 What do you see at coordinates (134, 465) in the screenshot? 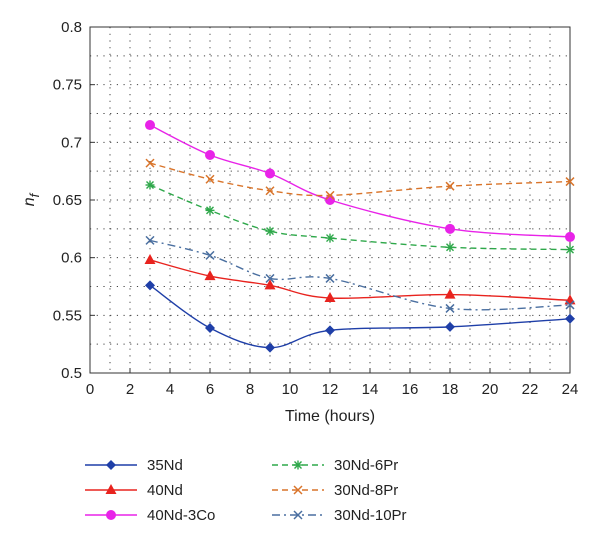
I see `legend-item: 35Nd` at bounding box center [134, 465].